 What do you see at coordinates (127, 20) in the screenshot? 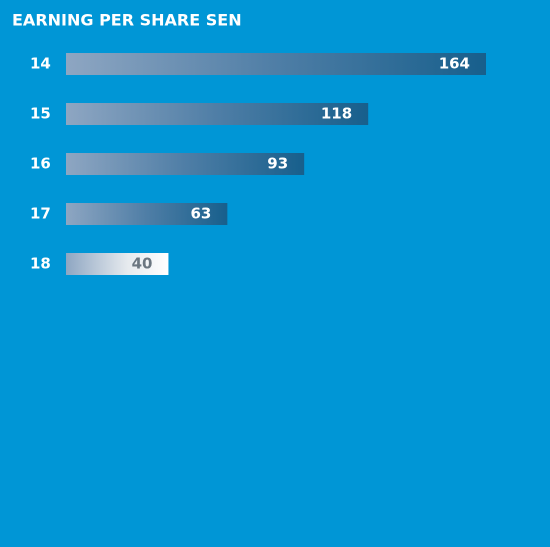
I see `chart-title: EARNING PER SHARE SEN` at bounding box center [127, 20].